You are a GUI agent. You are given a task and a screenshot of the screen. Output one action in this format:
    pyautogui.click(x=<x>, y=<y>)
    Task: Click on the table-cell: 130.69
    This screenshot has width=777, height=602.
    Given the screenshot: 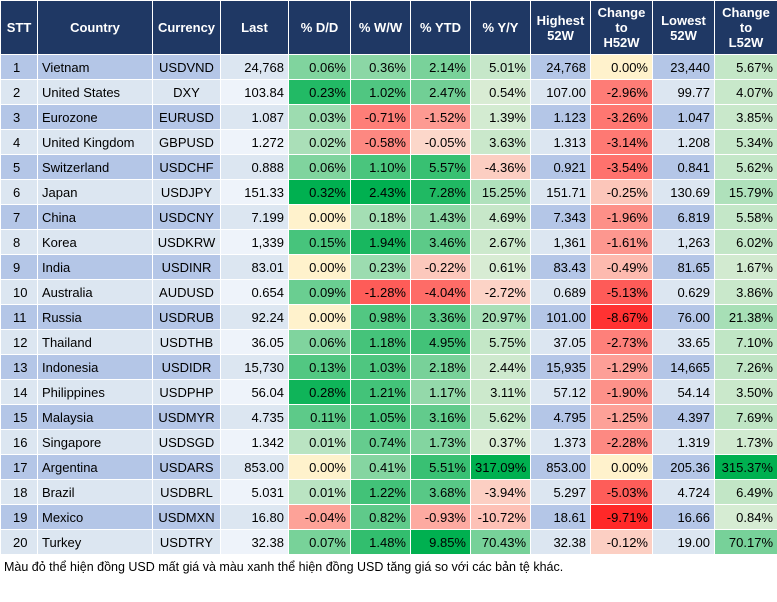 What is the action you would take?
    pyautogui.click(x=683, y=192)
    